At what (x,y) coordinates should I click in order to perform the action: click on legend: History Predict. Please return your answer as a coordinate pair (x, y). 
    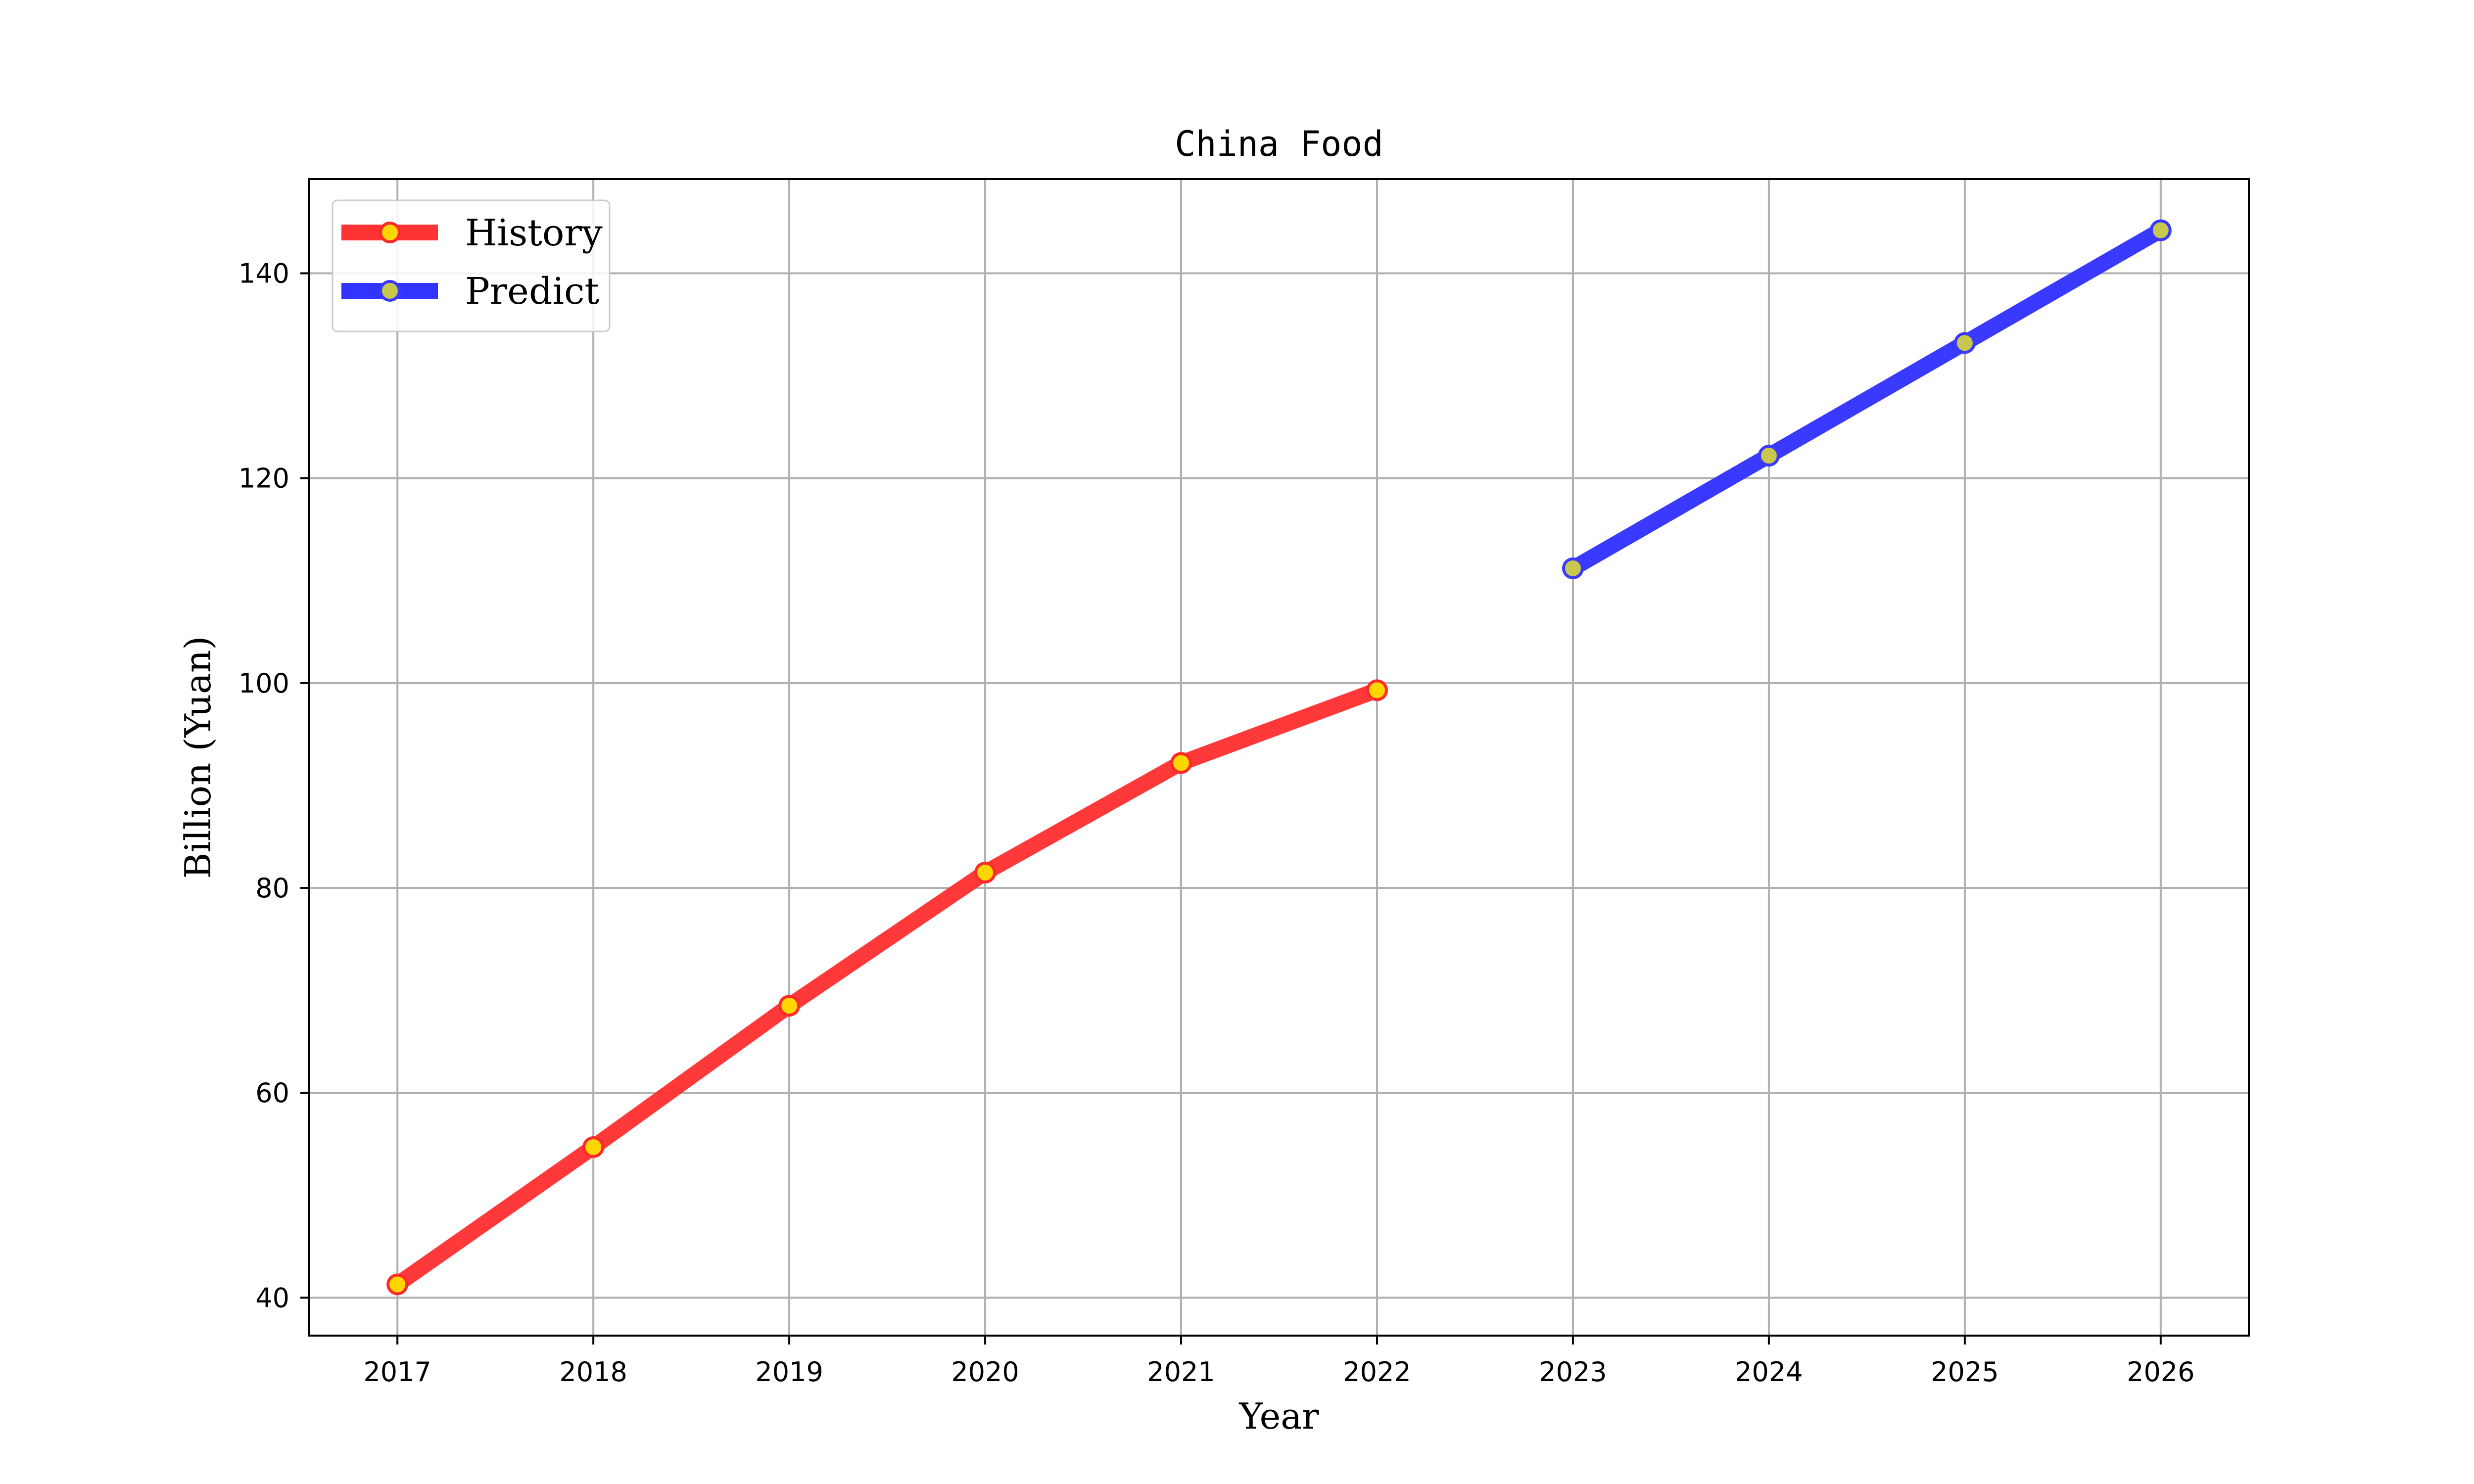
    Looking at the image, I should click on (472, 265).